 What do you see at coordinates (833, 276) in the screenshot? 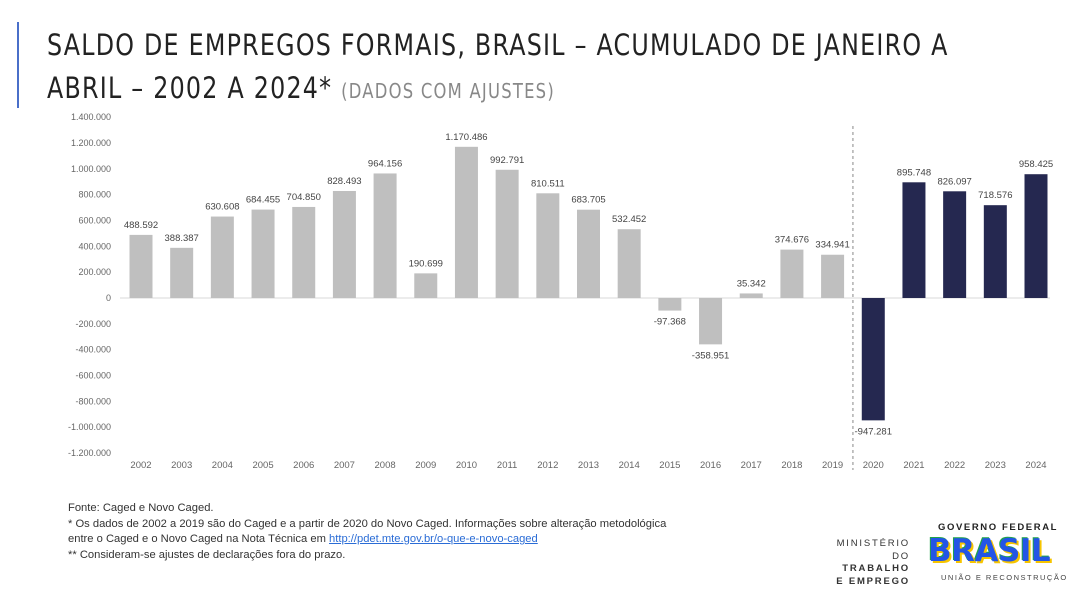
I see `bar-2019` at bounding box center [833, 276].